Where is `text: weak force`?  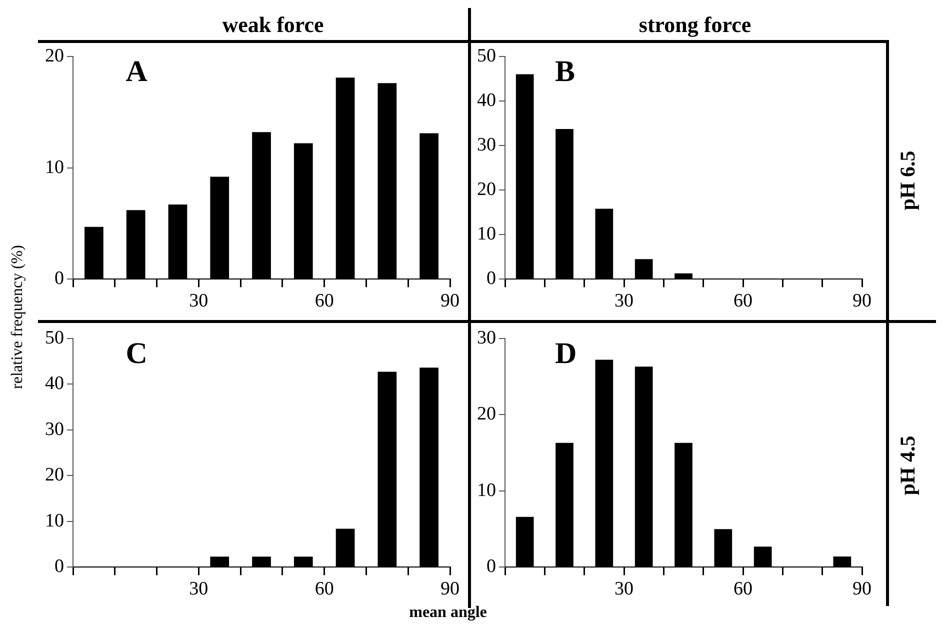
text: weak force is located at coordinates (273, 25).